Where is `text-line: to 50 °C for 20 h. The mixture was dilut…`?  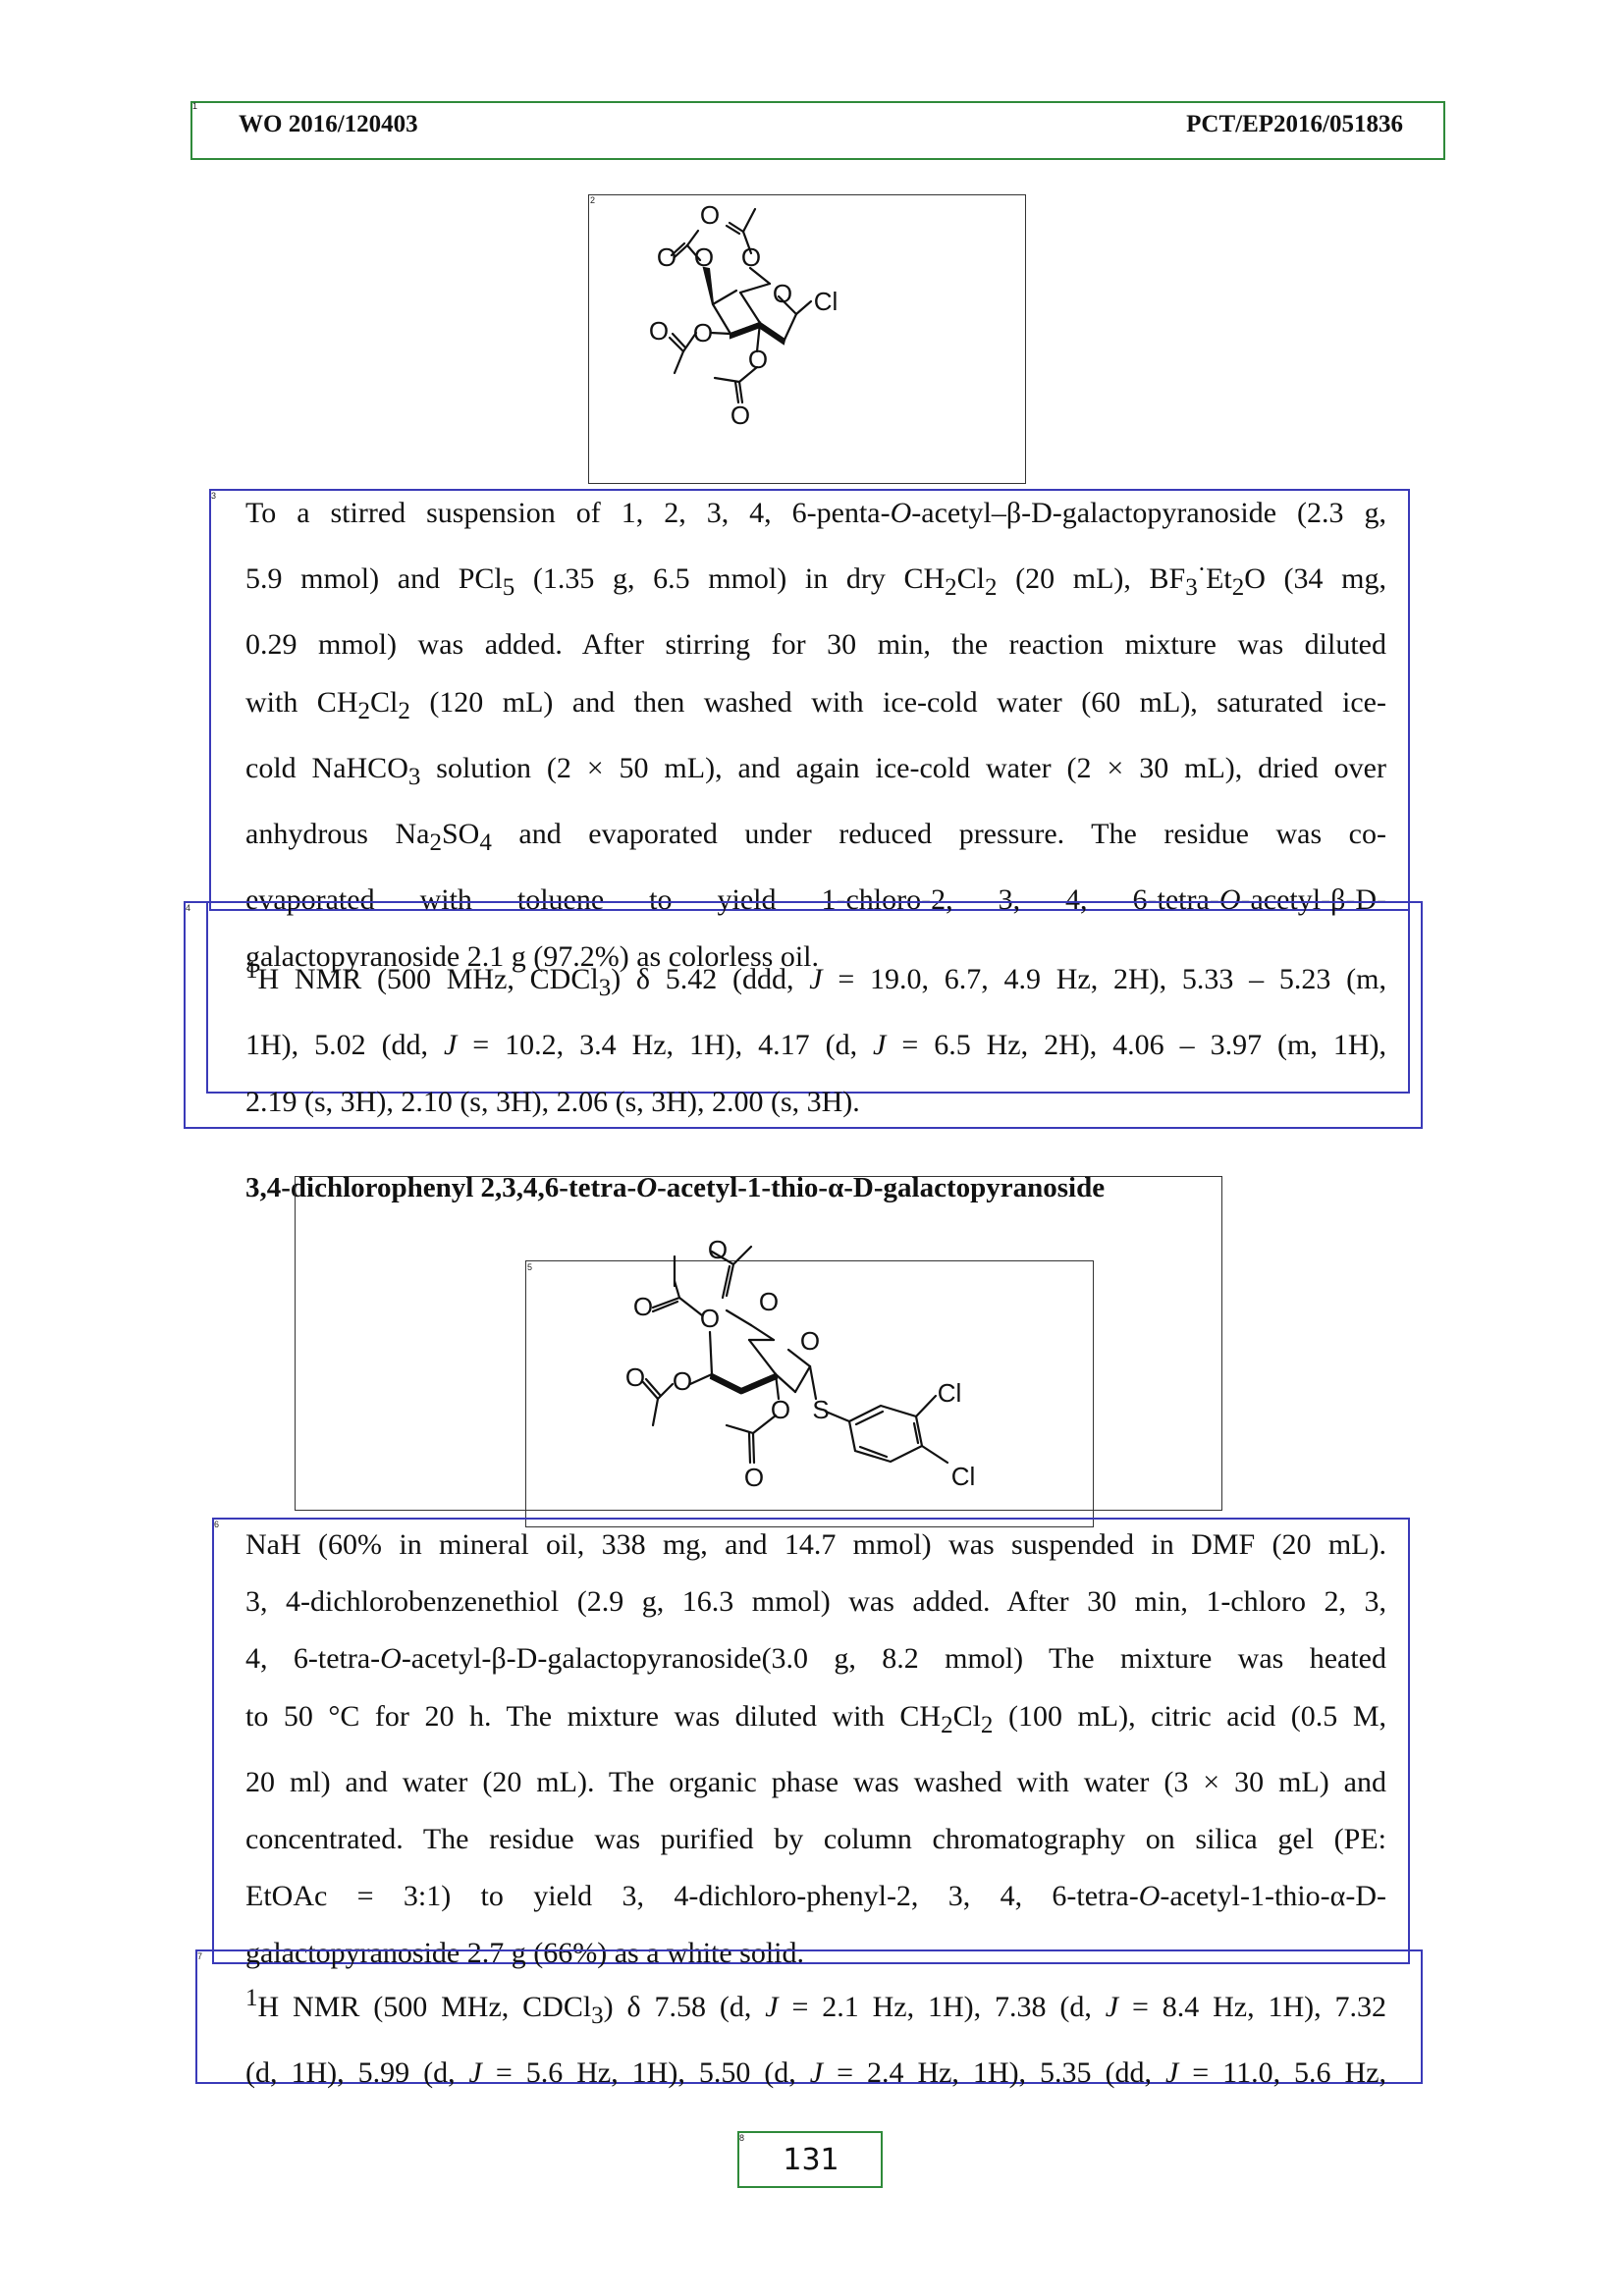 text-line: to 50 °C for 20 h. The mixture was dilut… is located at coordinates (816, 1718).